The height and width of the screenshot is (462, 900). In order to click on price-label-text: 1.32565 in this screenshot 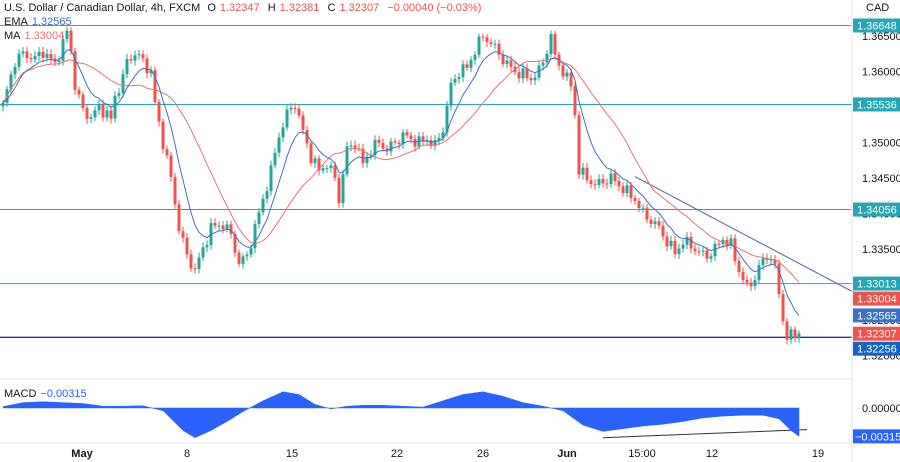, I will do `click(877, 316)`.